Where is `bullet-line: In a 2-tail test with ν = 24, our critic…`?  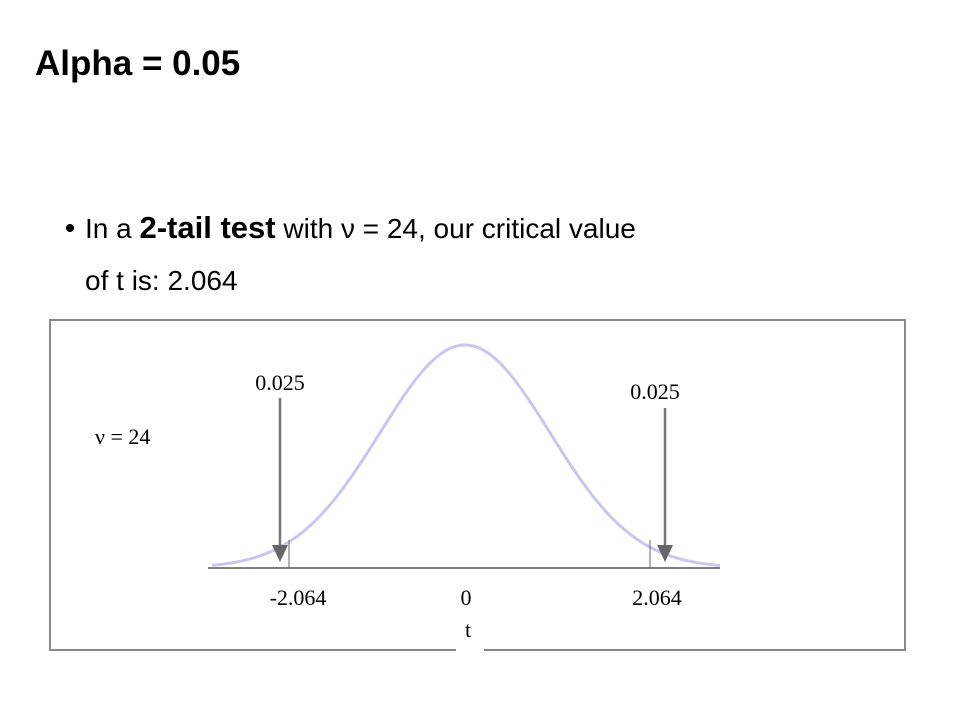 bullet-line: In a 2-tail test with ν = 24, our critic… is located at coordinates (360, 227).